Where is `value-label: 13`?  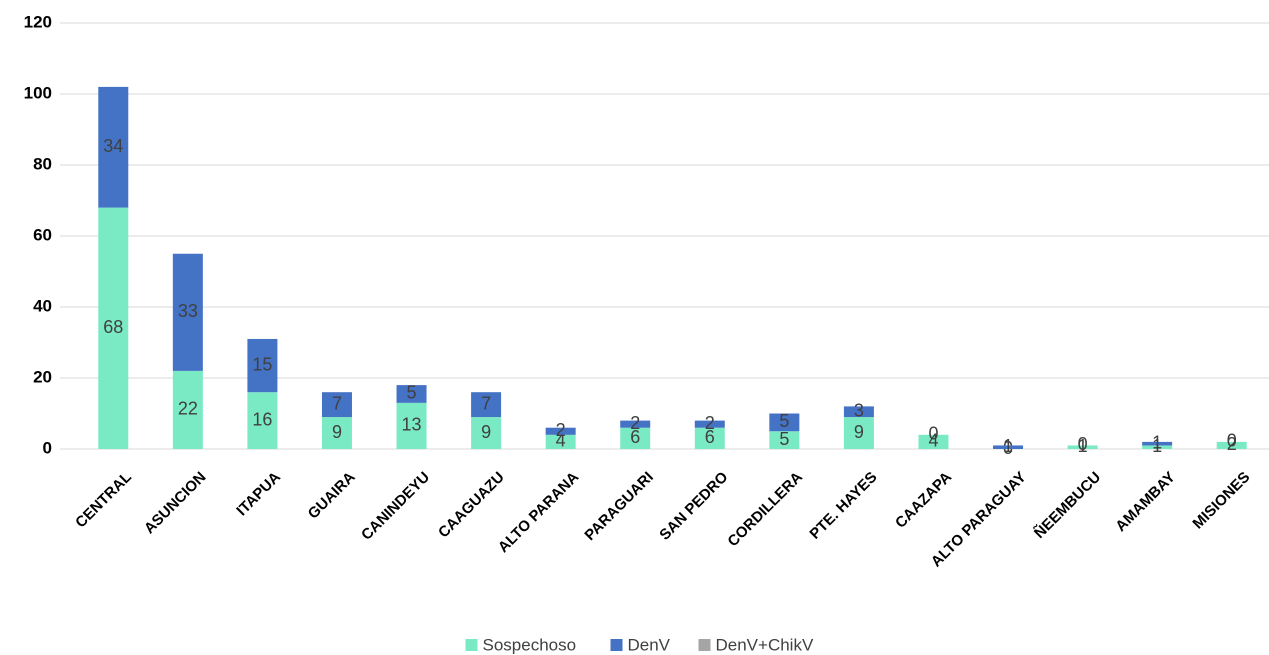 value-label: 13 is located at coordinates (412, 425).